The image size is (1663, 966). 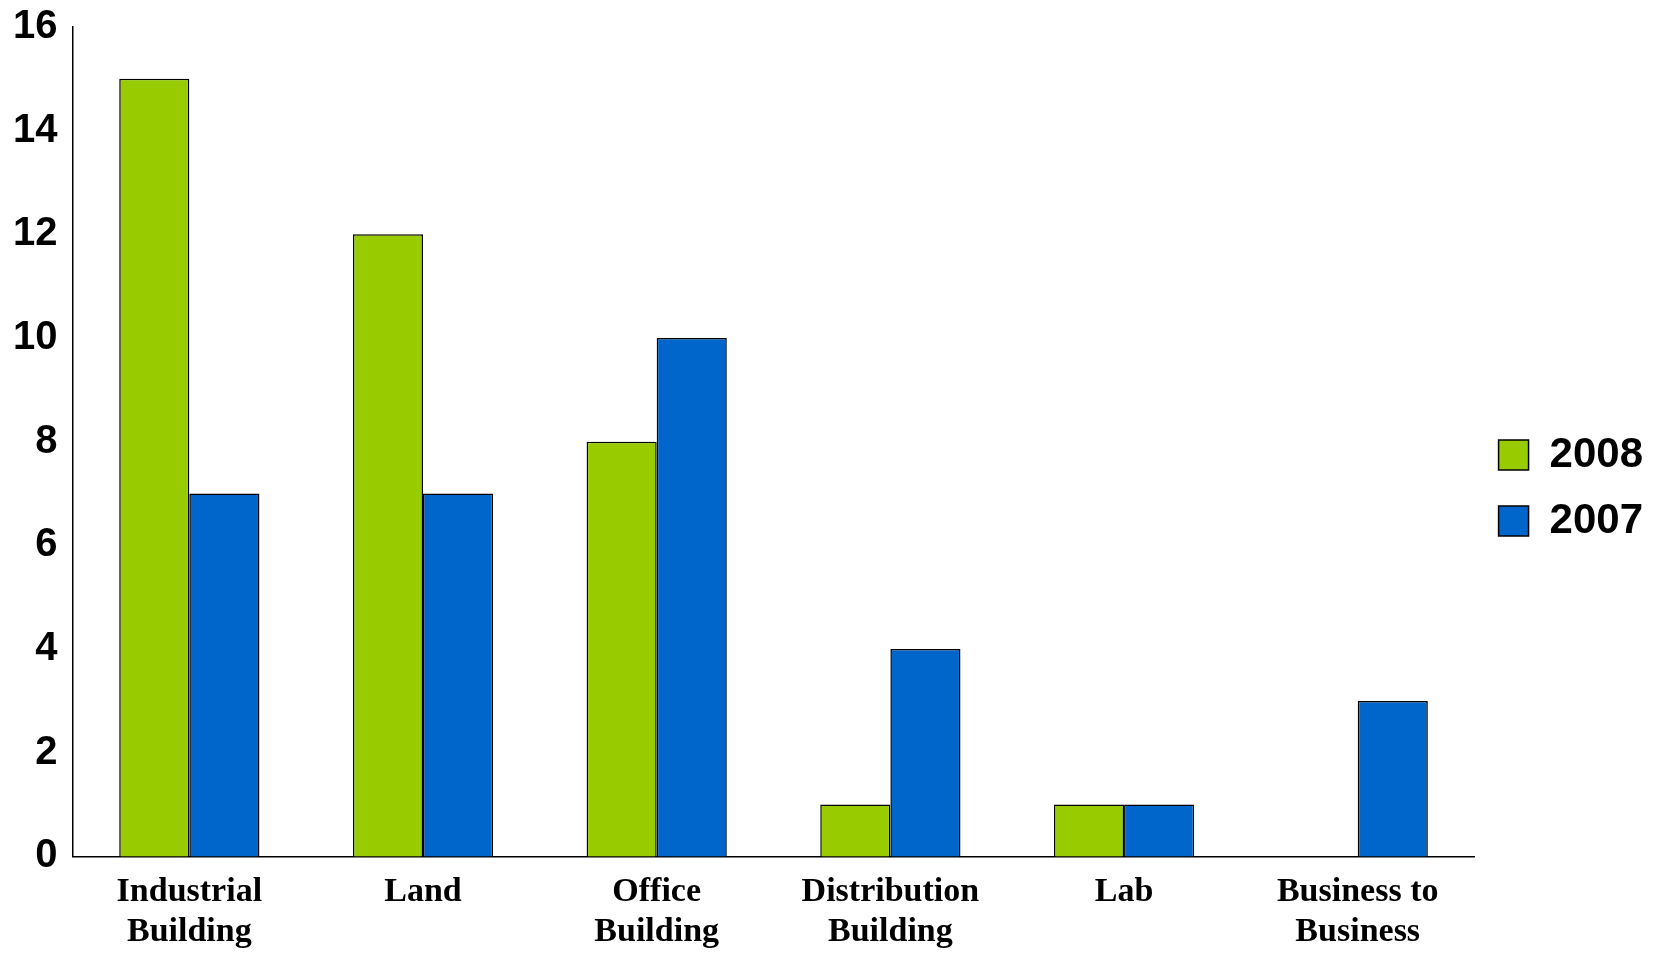 What do you see at coordinates (47, 646) in the screenshot?
I see `y-tick-label: 4` at bounding box center [47, 646].